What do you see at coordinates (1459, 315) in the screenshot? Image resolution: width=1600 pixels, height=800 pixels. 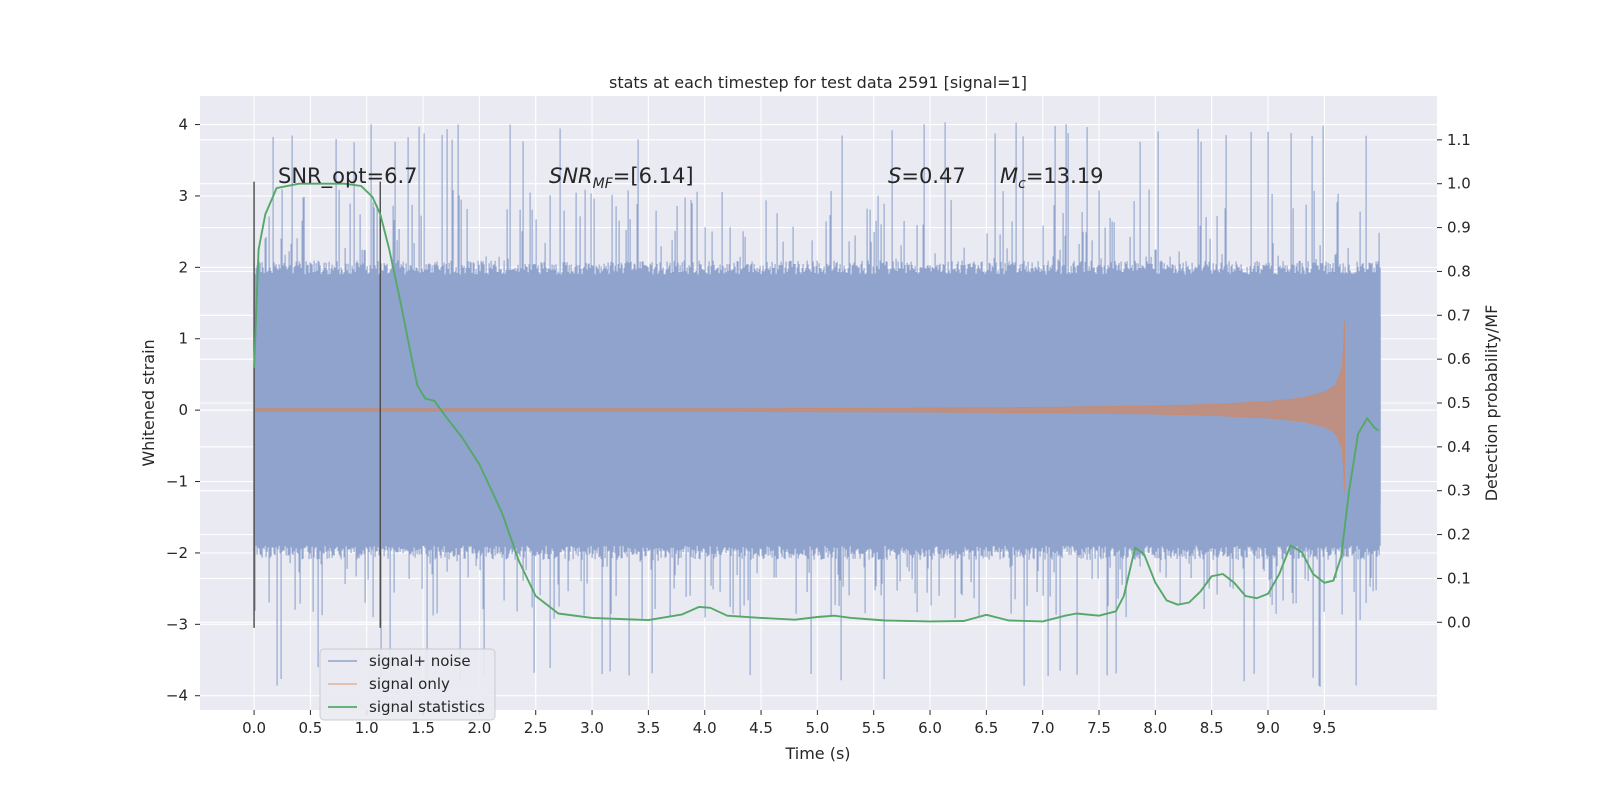 I see `y-right-tick-label: 0.7` at bounding box center [1459, 315].